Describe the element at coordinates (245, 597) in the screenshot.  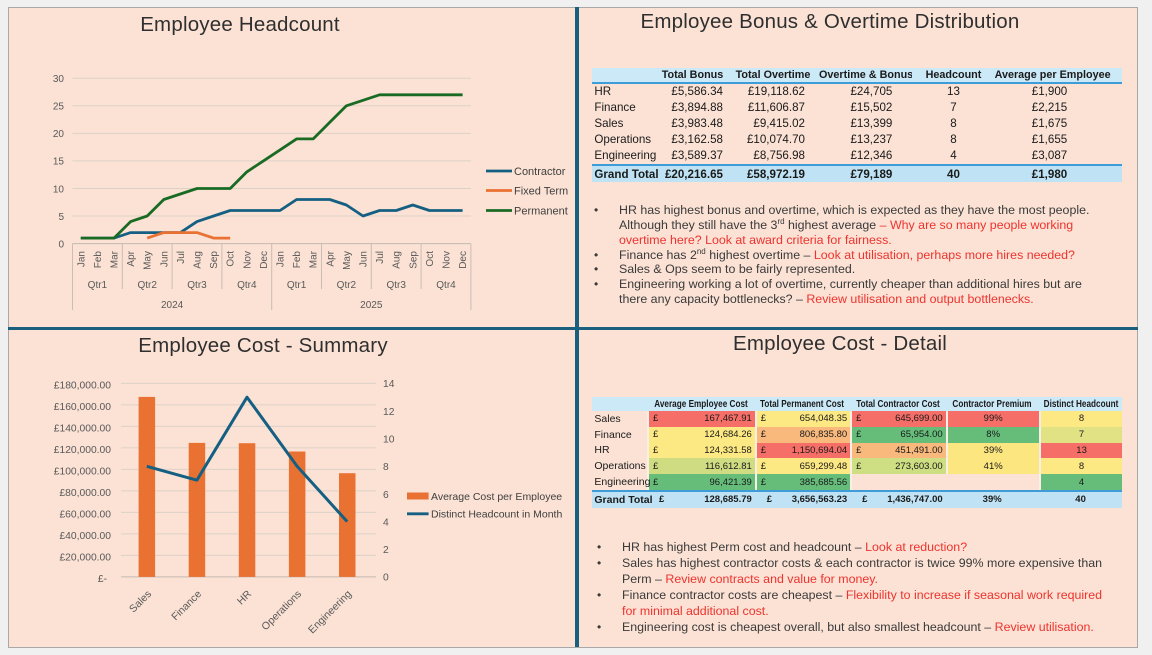
I see `svg-text: HR` at that location.